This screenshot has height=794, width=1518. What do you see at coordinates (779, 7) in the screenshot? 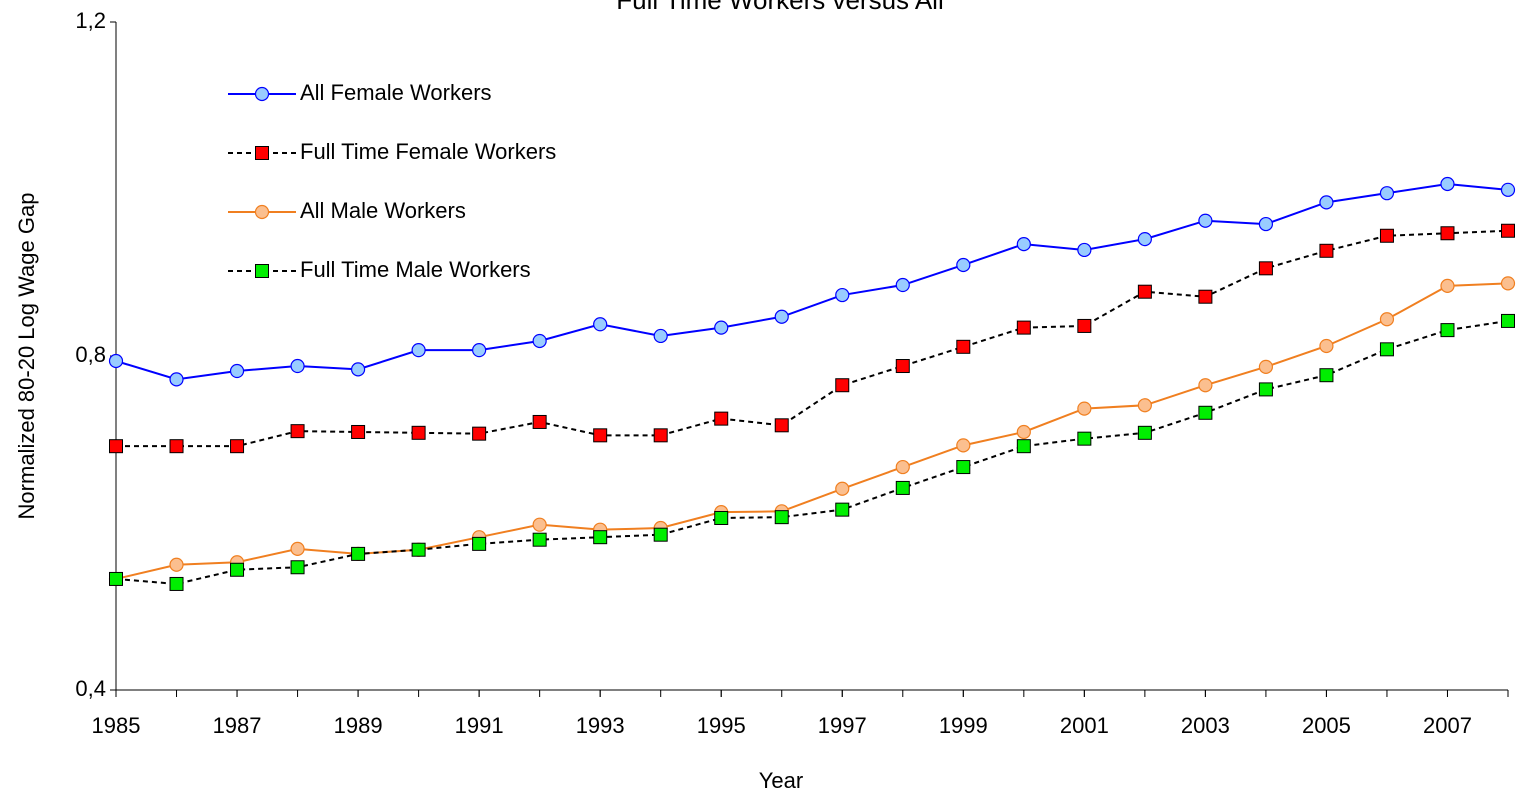
I see `chart-title: Full Time Workers versus All` at bounding box center [779, 7].